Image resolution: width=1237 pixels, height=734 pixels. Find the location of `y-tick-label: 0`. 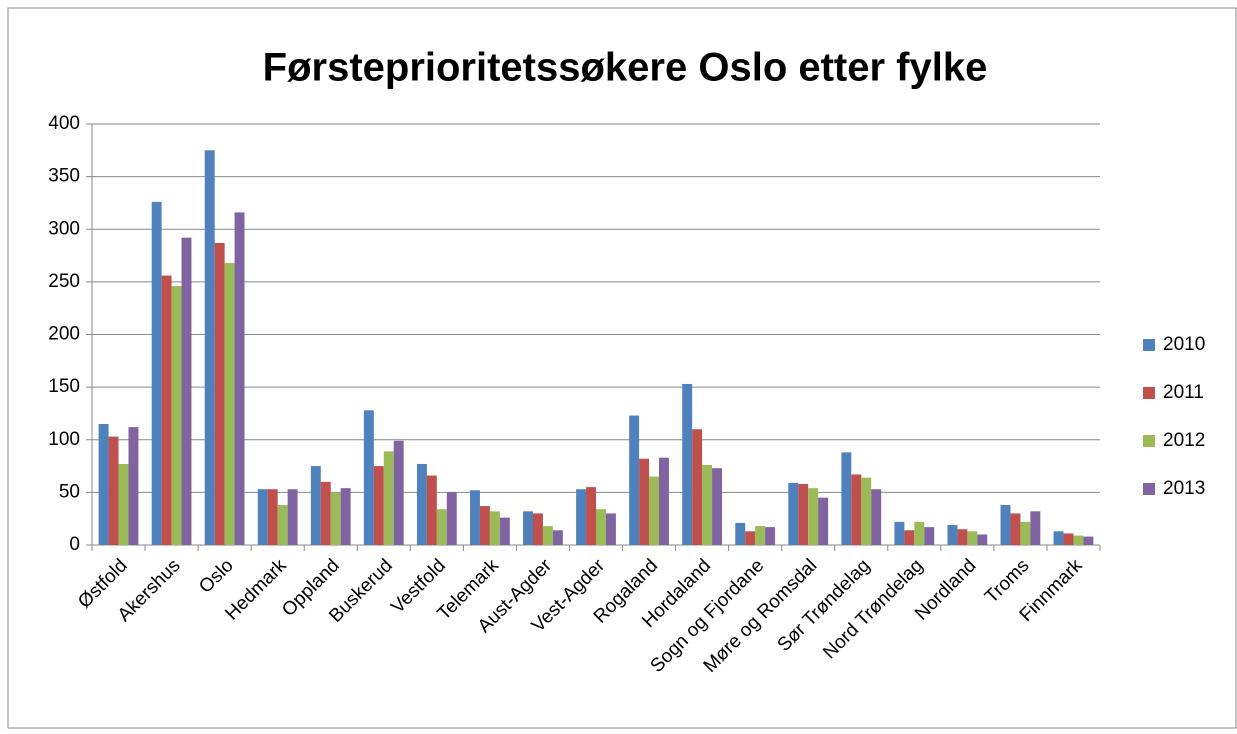

y-tick-label: 0 is located at coordinates (74, 544).